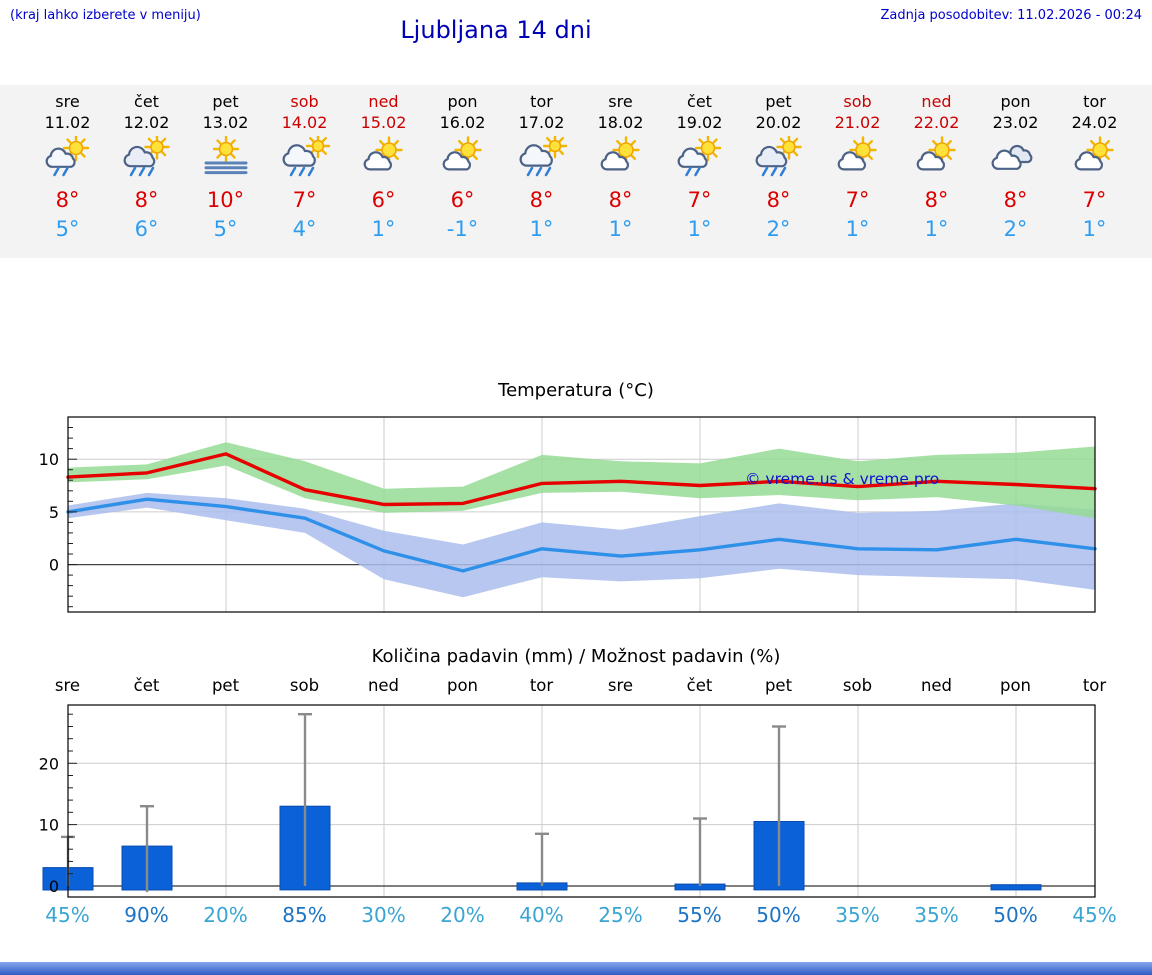 The height and width of the screenshot is (975, 1152). I want to click on day-date: 19.02, so click(699, 122).